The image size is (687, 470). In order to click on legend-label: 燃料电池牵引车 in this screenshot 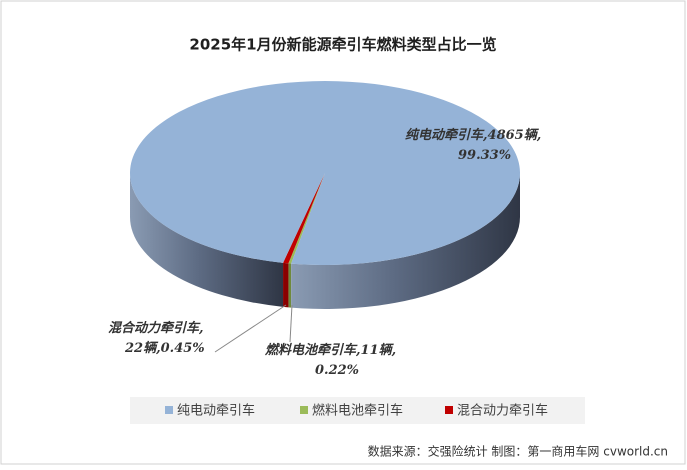, I will do `click(357, 411)`.